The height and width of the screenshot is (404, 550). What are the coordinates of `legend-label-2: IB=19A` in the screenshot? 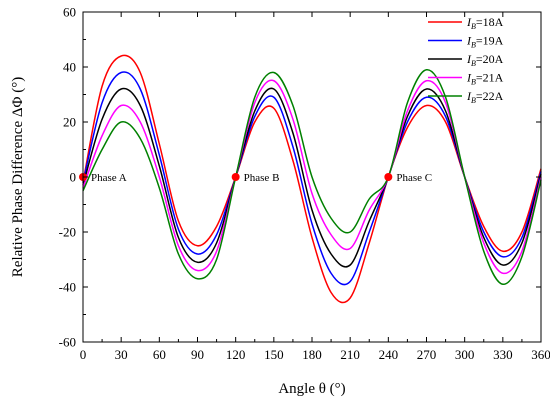 It's located at (485, 42).